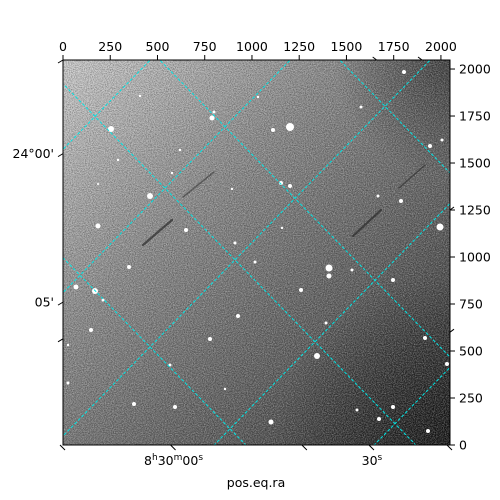  Describe the element at coordinates (372, 460) in the screenshot. I see `bottom-tick-label: 30s​` at that location.